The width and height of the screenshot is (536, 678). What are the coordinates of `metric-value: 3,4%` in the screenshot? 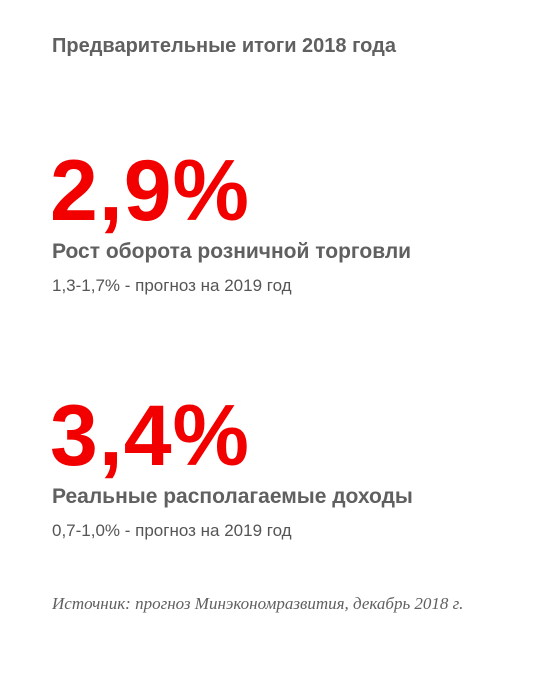 It's located at (150, 436).